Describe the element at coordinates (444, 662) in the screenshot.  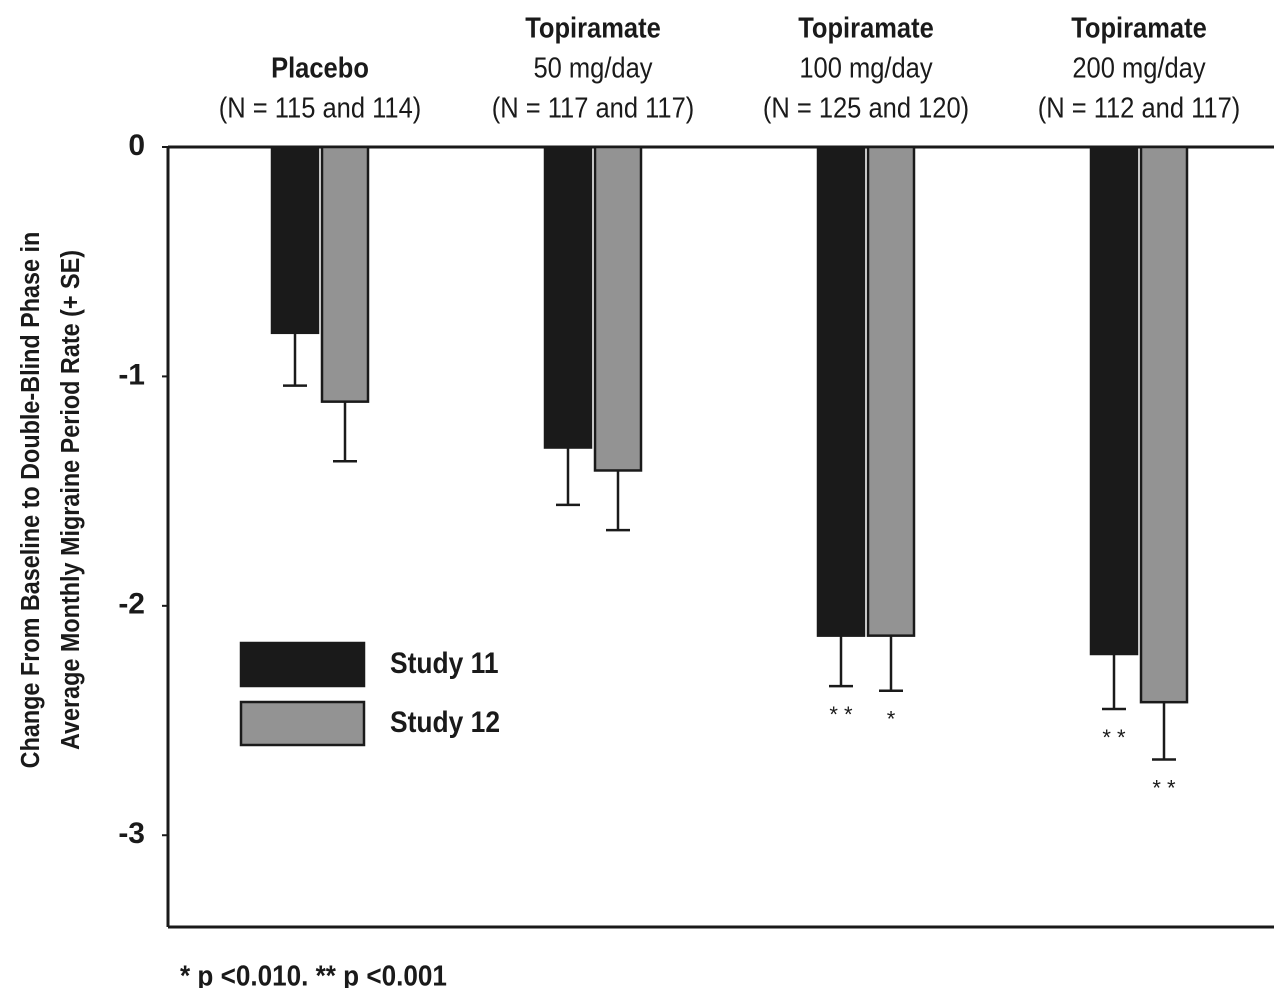
I see `legend-label: Study 11` at that location.